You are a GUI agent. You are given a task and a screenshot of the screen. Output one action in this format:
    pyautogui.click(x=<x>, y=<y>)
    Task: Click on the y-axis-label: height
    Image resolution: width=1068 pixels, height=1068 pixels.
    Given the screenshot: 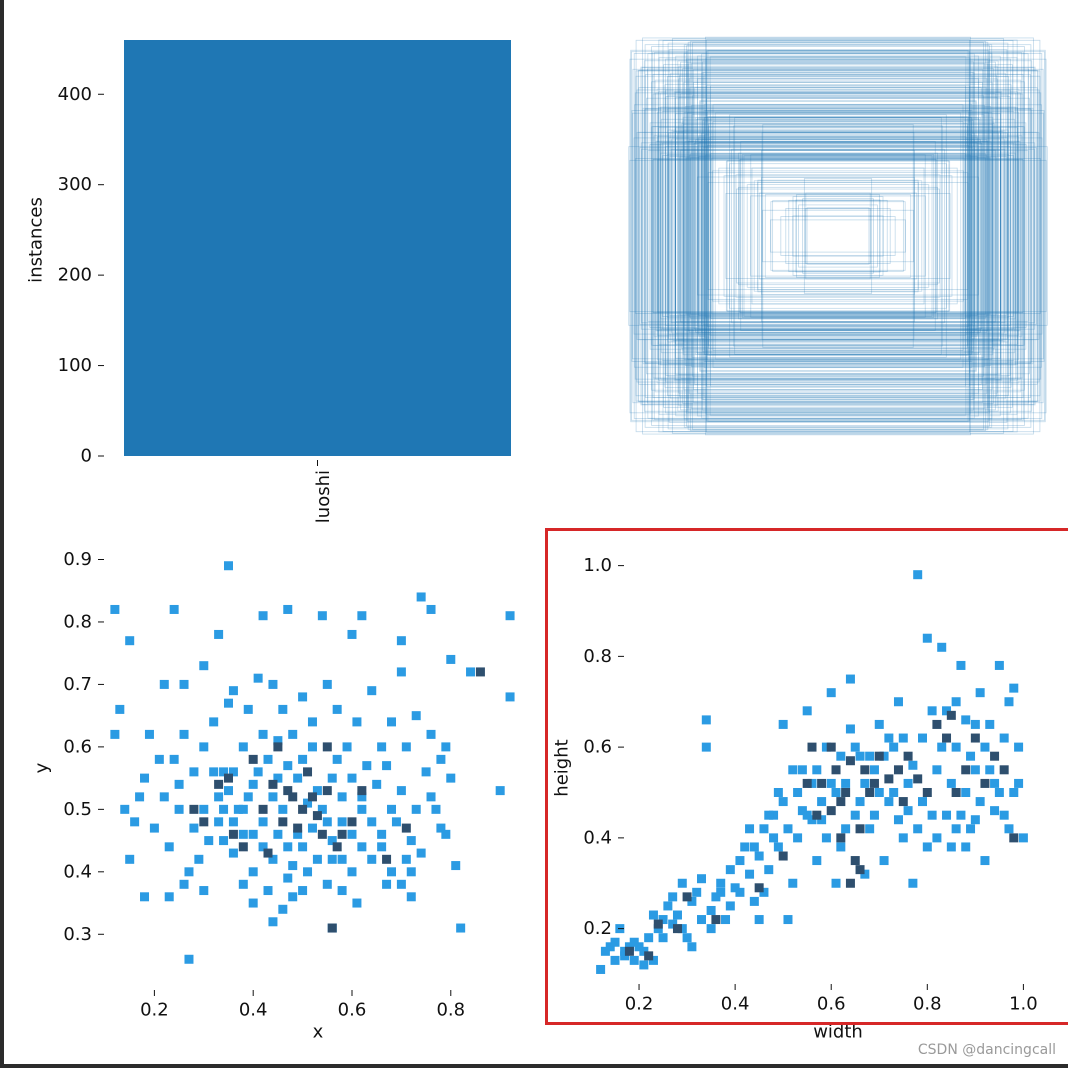 What is the action you would take?
    pyautogui.click(x=562, y=767)
    